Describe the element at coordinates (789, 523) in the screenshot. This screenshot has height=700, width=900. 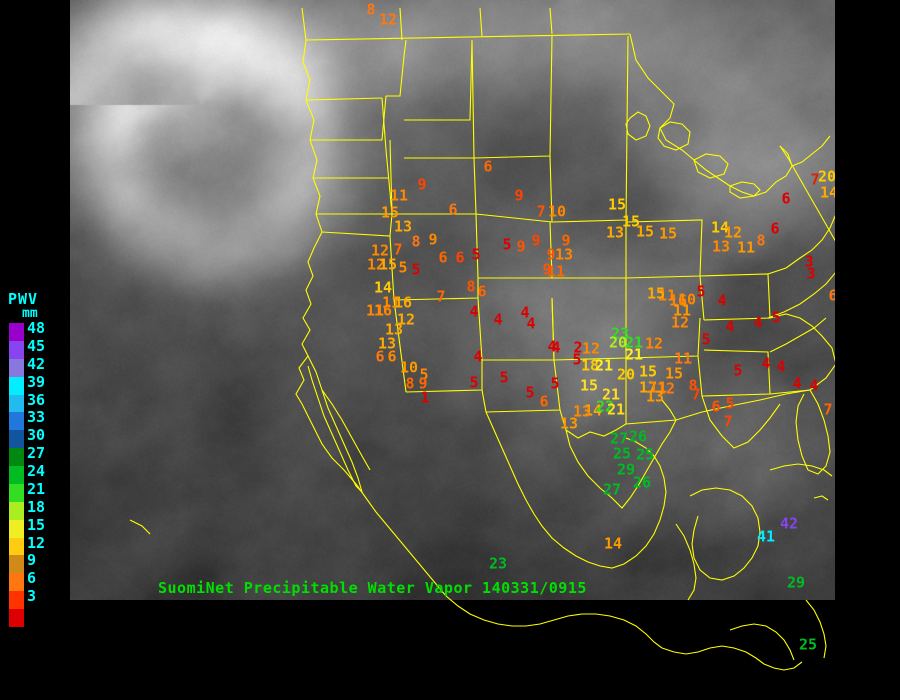
I see `pwv-station-value: 42` at that location.